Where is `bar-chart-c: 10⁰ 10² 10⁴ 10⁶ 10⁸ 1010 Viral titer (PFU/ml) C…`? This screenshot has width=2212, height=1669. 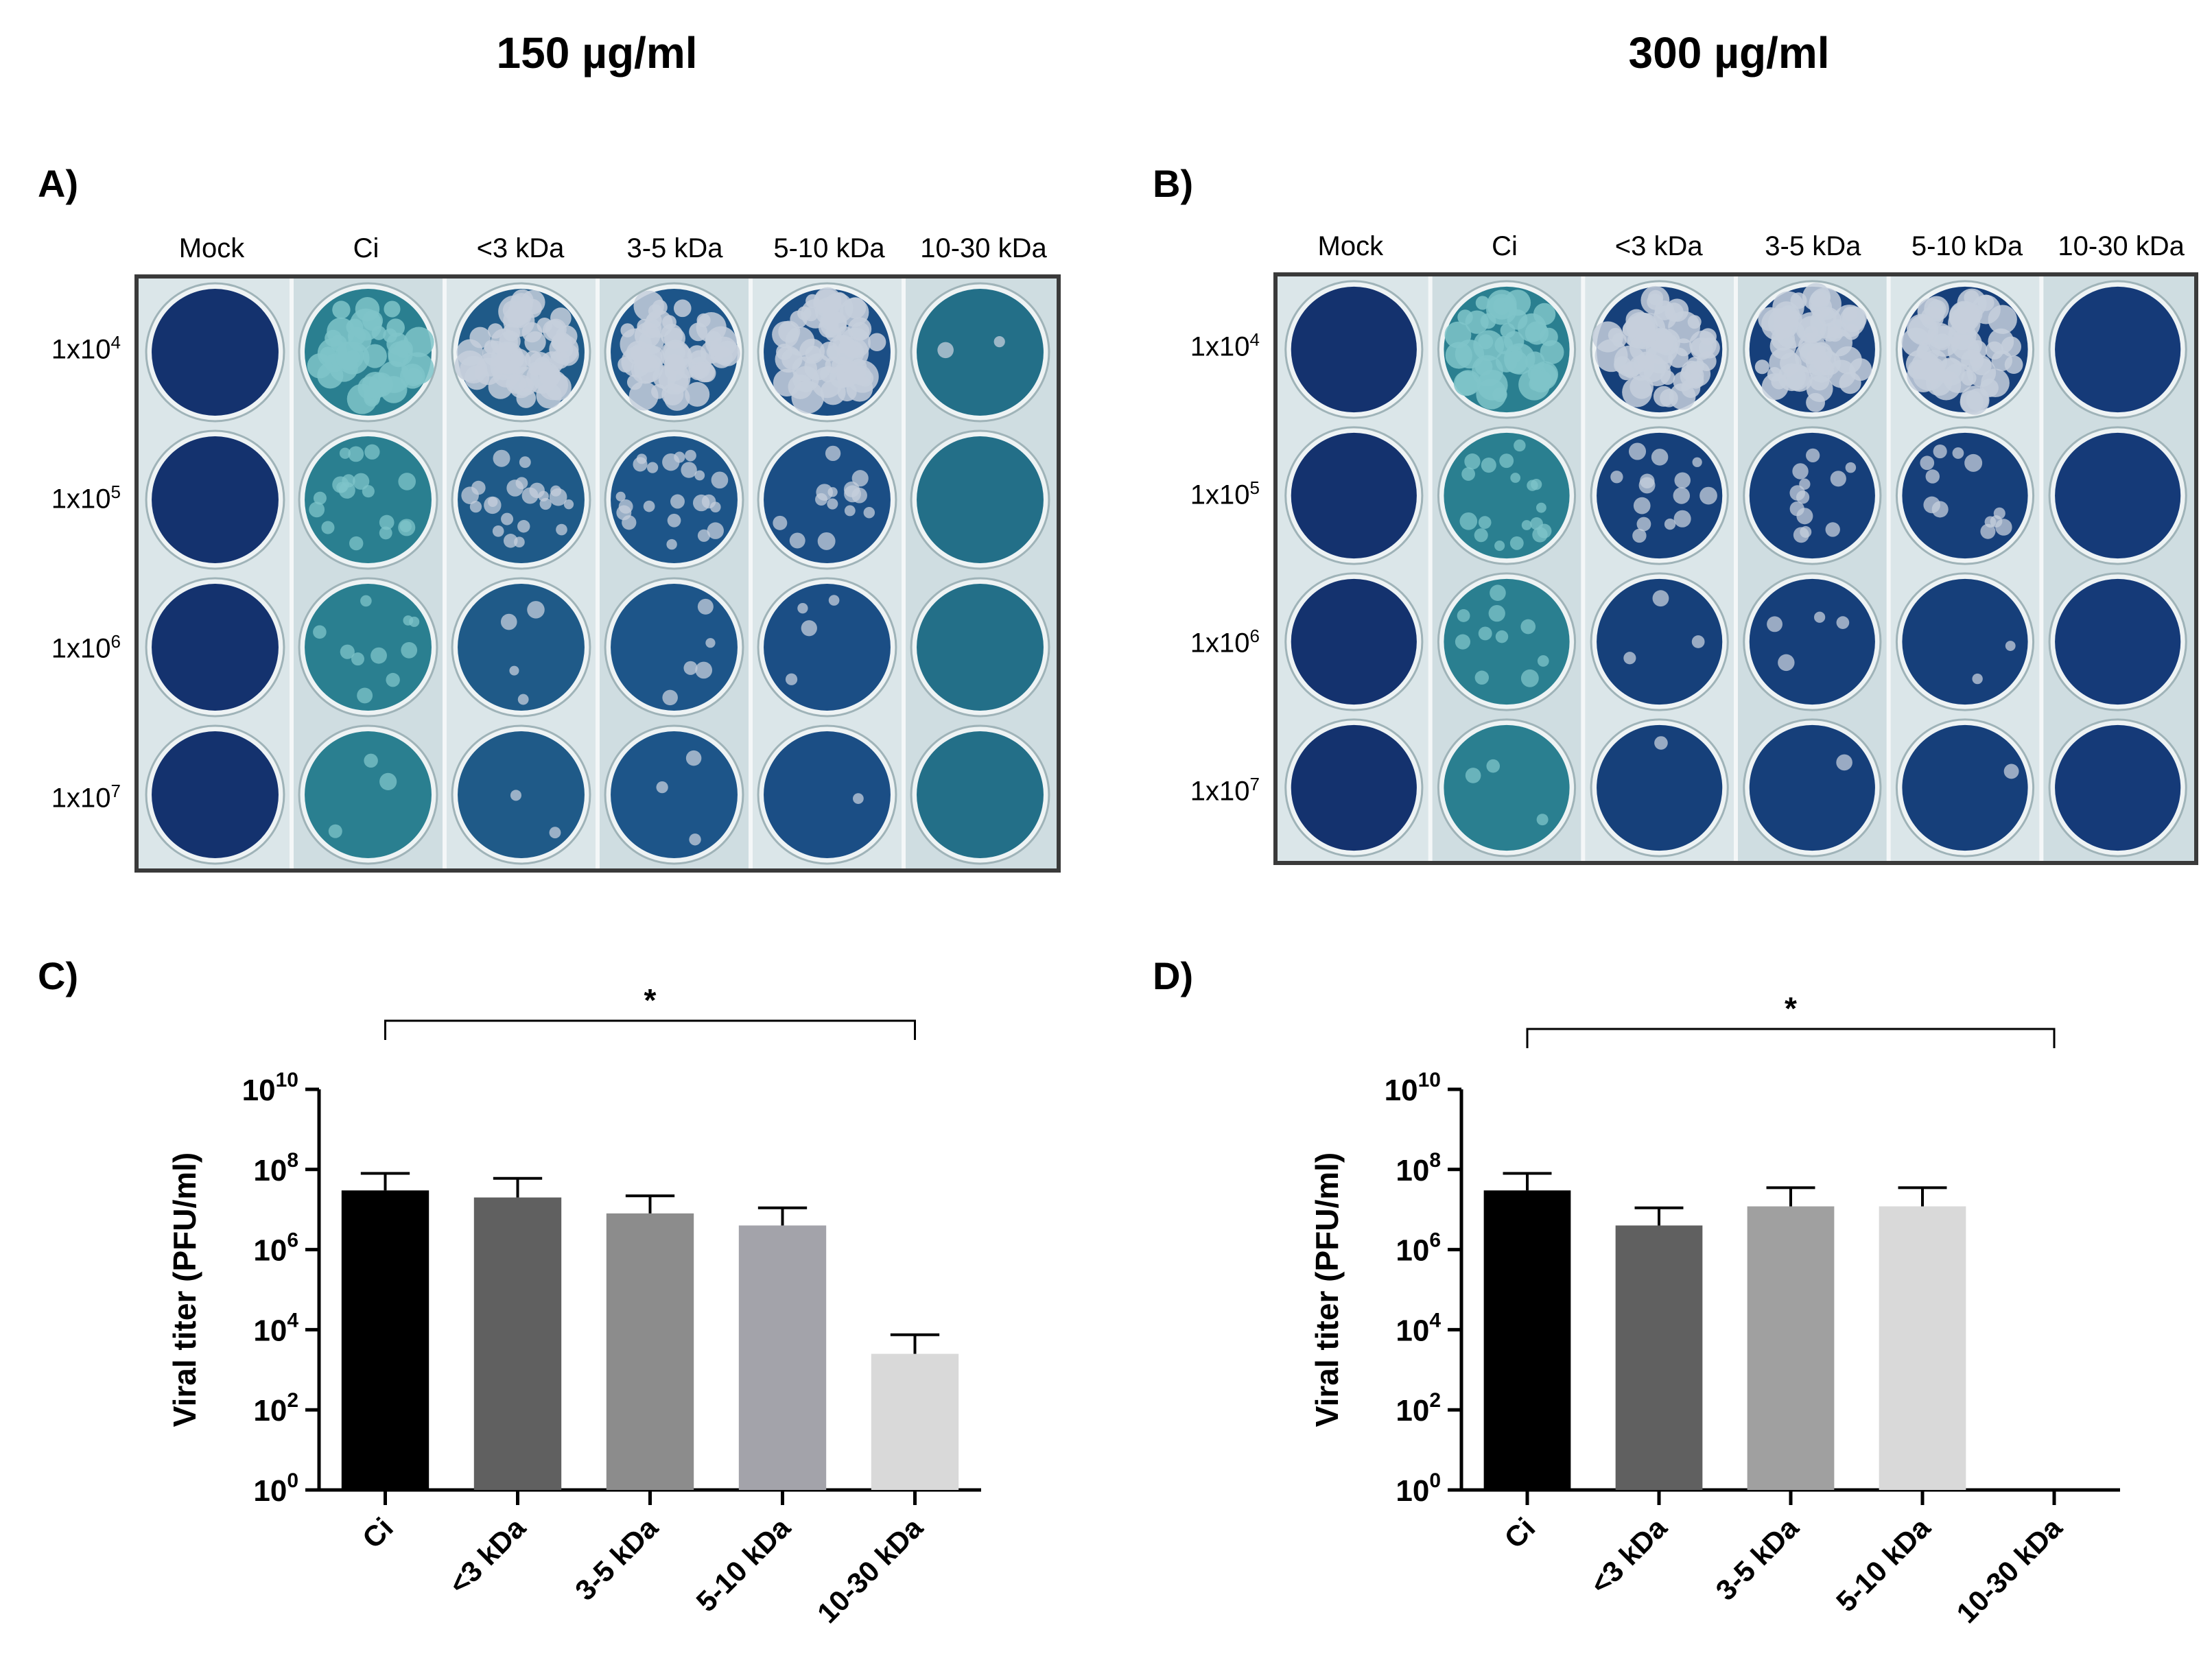
bar-chart-c: 10⁰ 10² 10⁴ 10⁶ 10⁸ 1010 Viral titer (PFU/ml) C… is located at coordinates (574, 1305).